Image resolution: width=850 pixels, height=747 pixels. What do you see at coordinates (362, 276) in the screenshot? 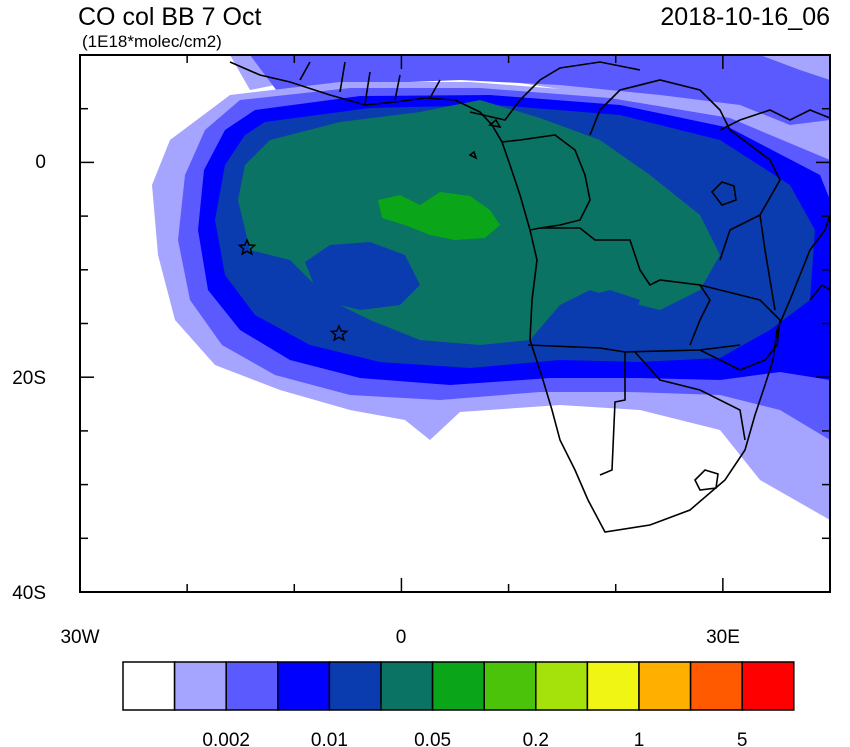
I see `contour-darkblue-inner` at bounding box center [362, 276].